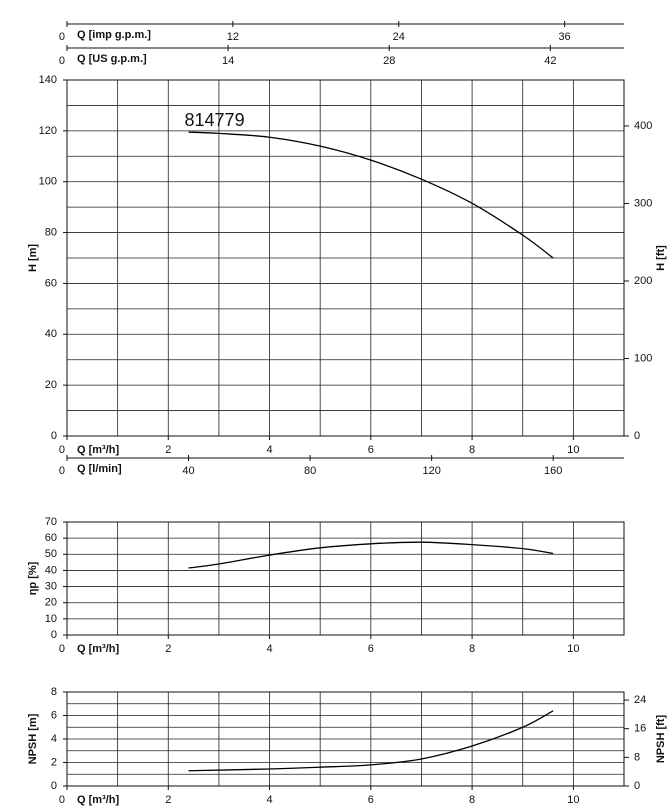 The image size is (670, 811). What do you see at coordinates (51, 586) in the screenshot?
I see `y-tick-label: 30` at bounding box center [51, 586].